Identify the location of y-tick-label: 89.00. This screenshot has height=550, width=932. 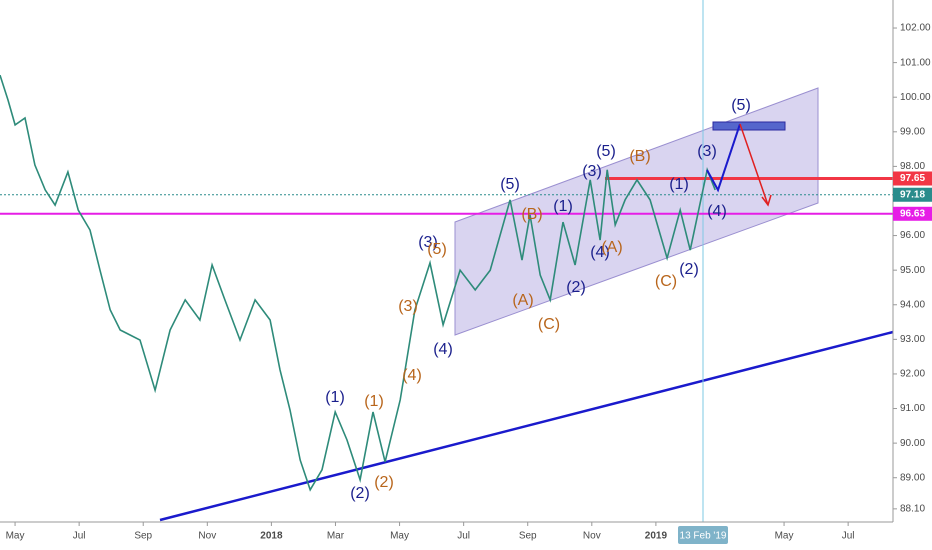
(912, 477).